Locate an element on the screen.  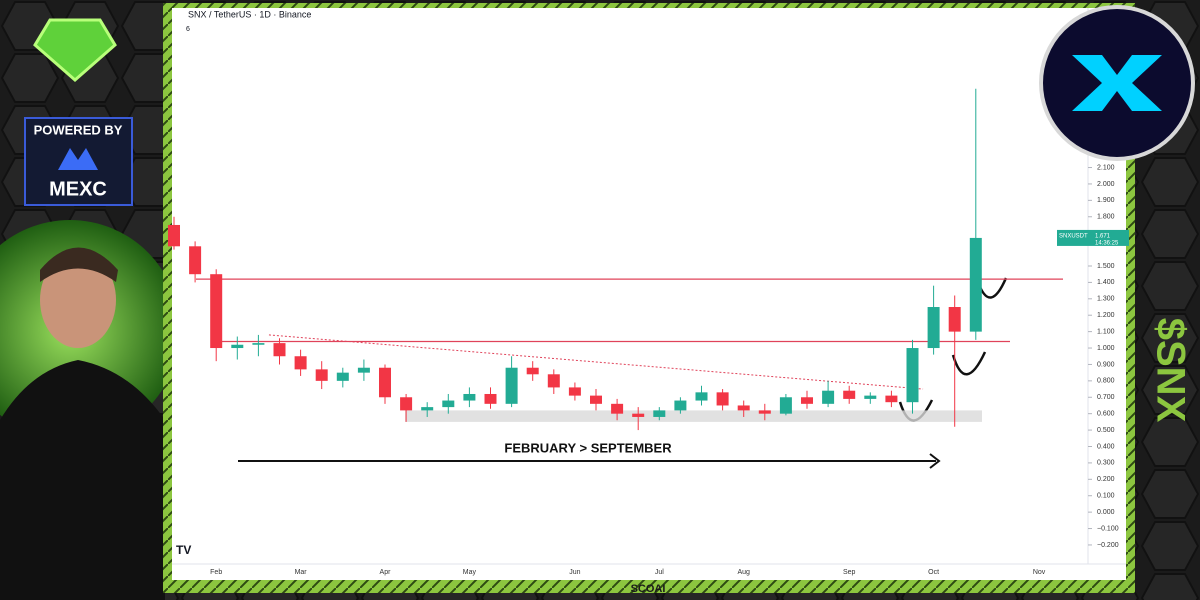
y-tick-label: 1.300 is located at coordinates (1106, 299).